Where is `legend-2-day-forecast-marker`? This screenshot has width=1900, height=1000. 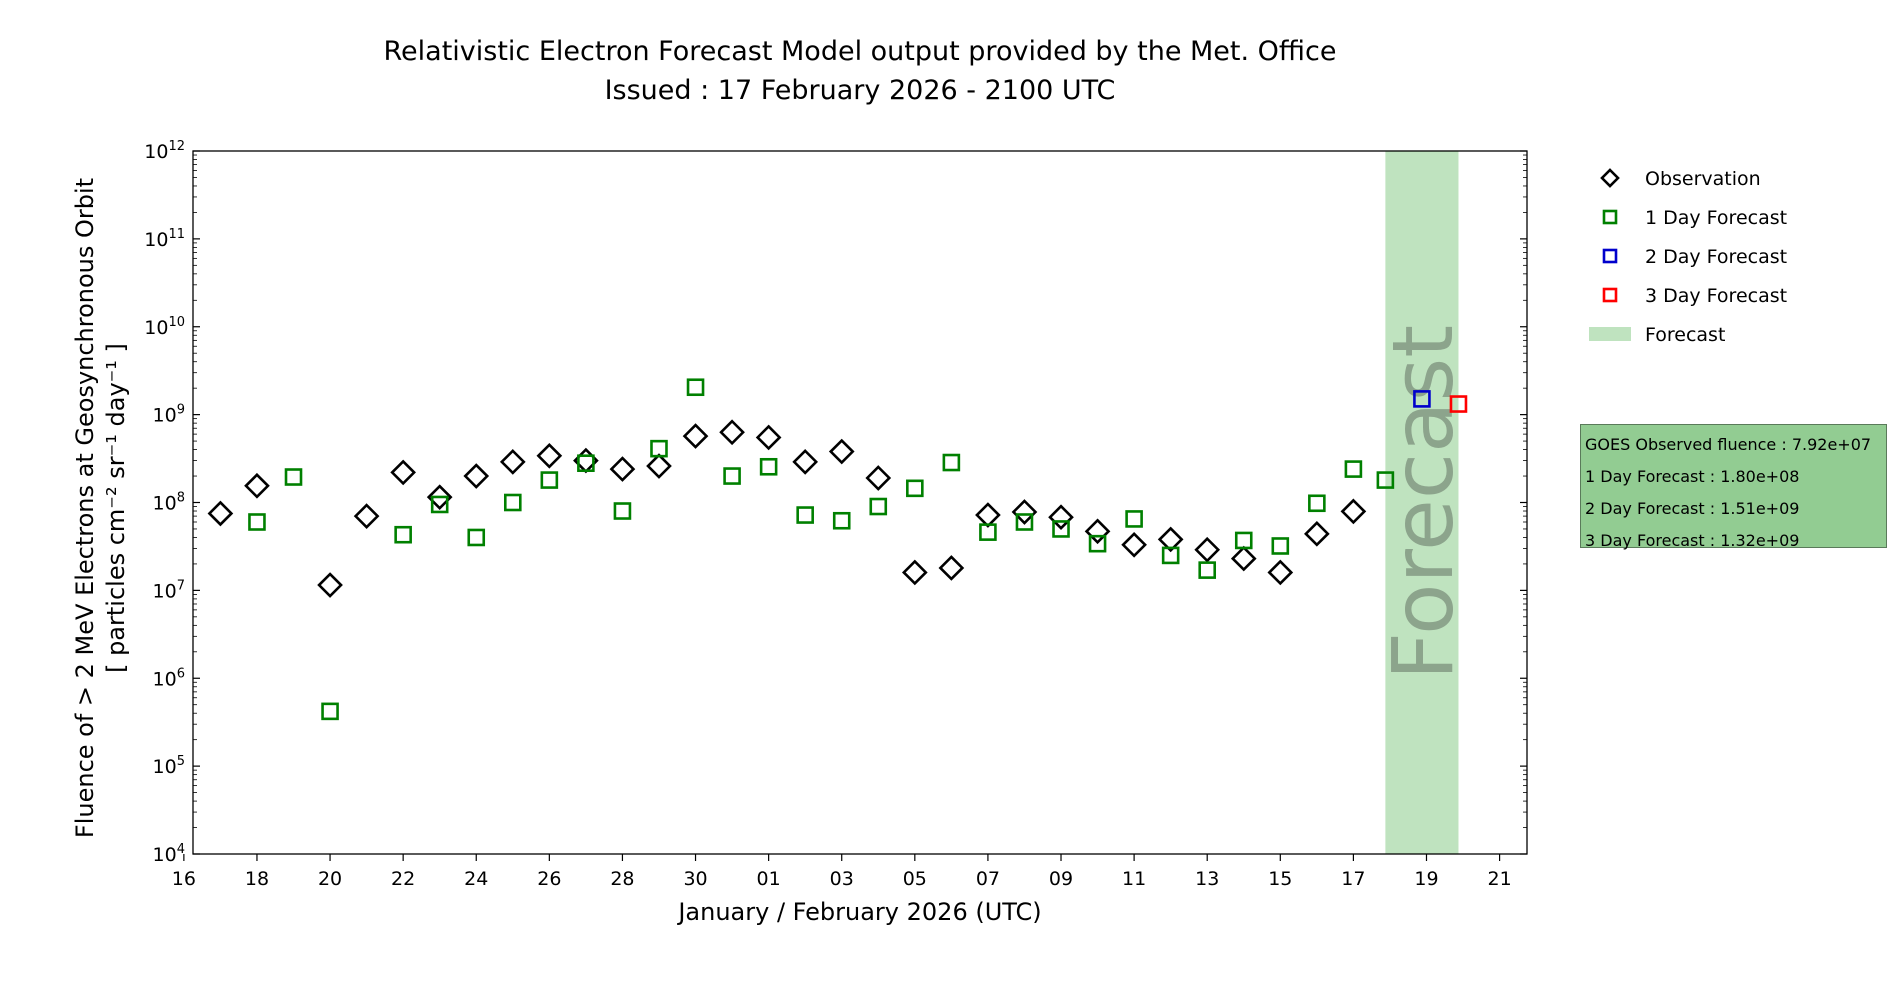 legend-2-day-forecast-marker is located at coordinates (1610, 256).